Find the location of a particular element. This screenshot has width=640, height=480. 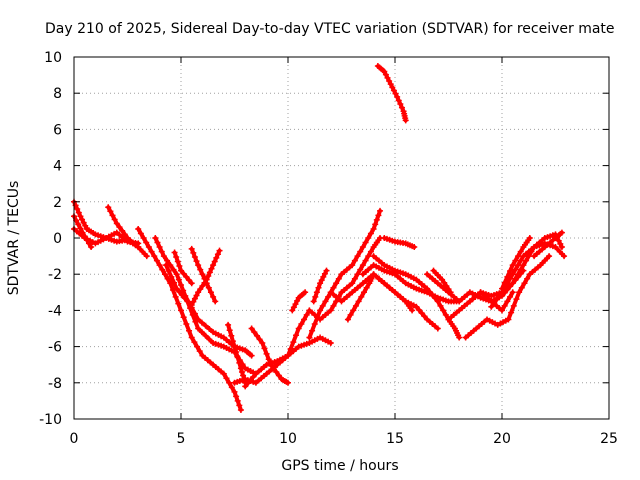

y-tick-labels: -10 -8 -6 -4 -2 0 2 4 6 8 10 is located at coordinates (50, 239).